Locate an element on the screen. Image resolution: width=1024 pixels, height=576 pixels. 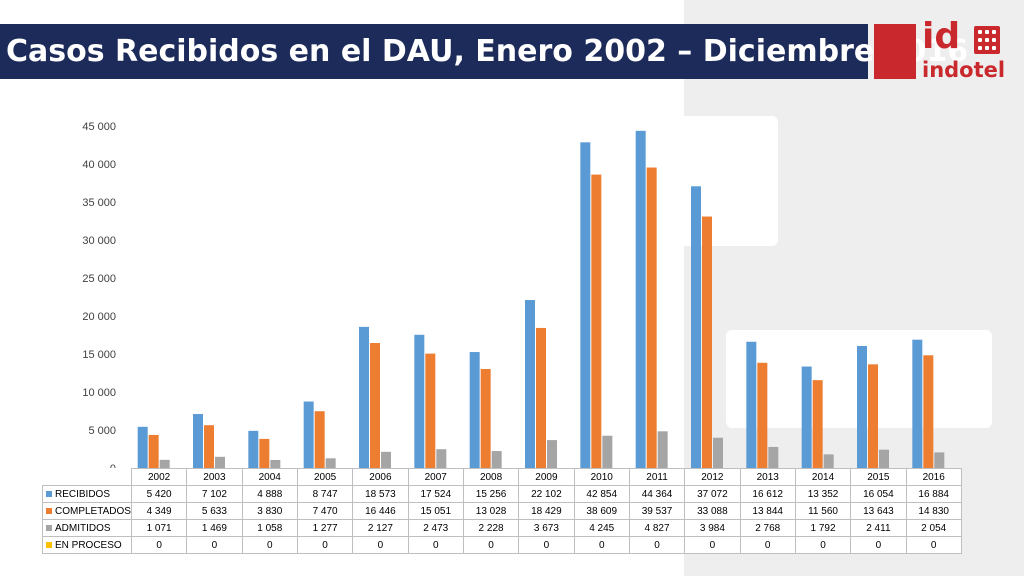
data-label: 18 429 is located at coordinates (546, 511).